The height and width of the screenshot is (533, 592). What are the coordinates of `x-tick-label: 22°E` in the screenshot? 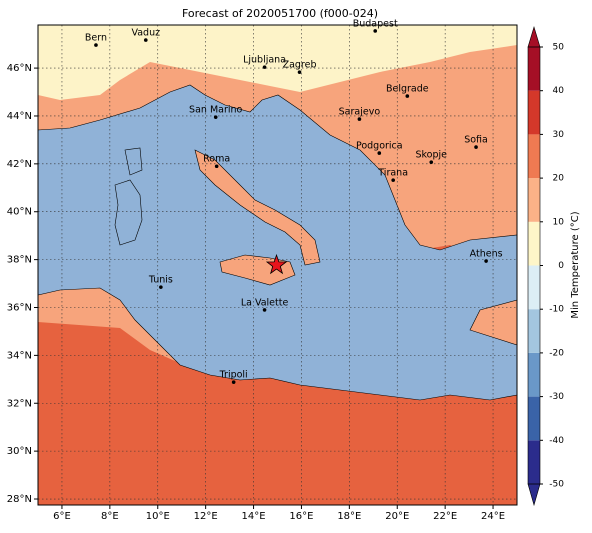 It's located at (445, 516).